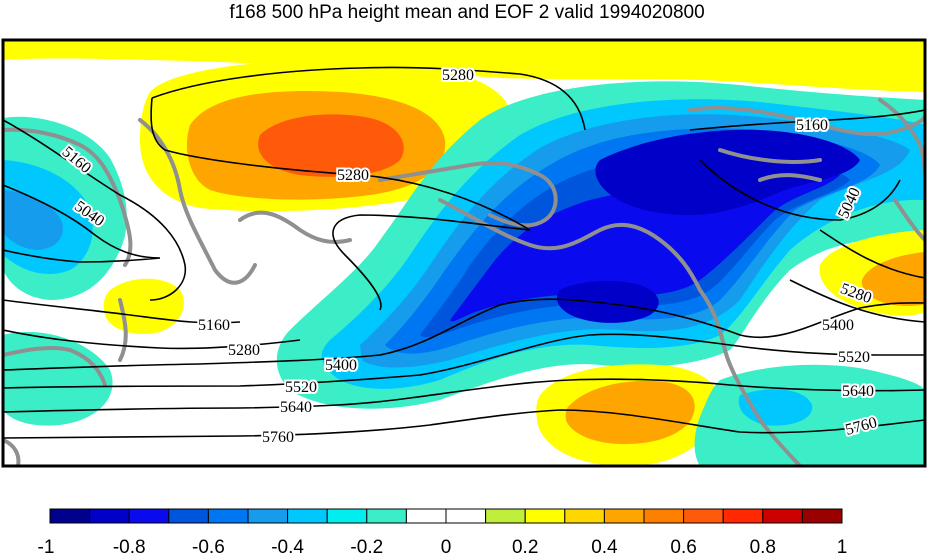  Describe the element at coordinates (46, 547) in the screenshot. I see `colorbar-tick-label: -1` at that location.